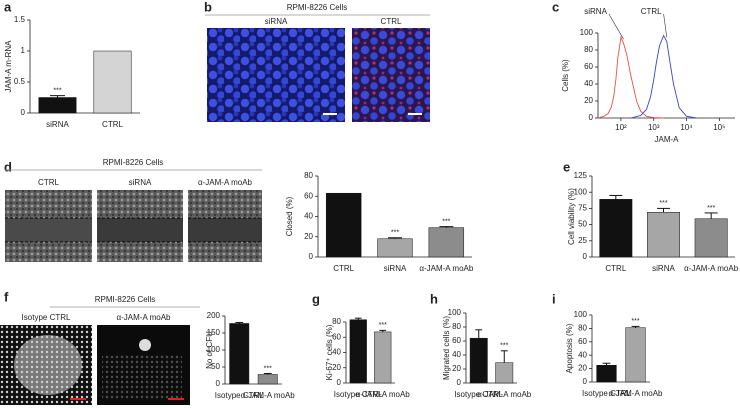 The width and height of the screenshot is (740, 409). I want to click on y-axis-label: No of CFU, so click(209, 350).